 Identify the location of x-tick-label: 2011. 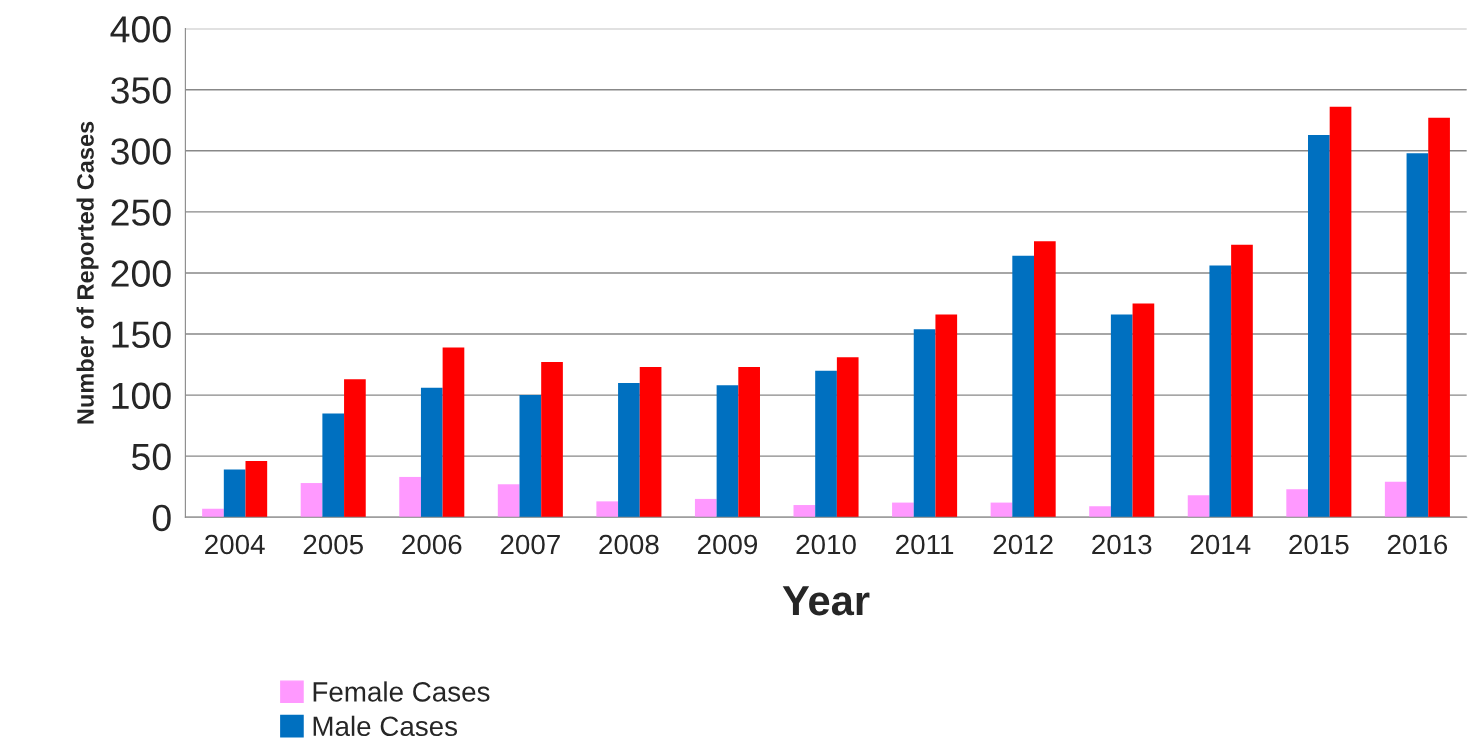
(925, 544).